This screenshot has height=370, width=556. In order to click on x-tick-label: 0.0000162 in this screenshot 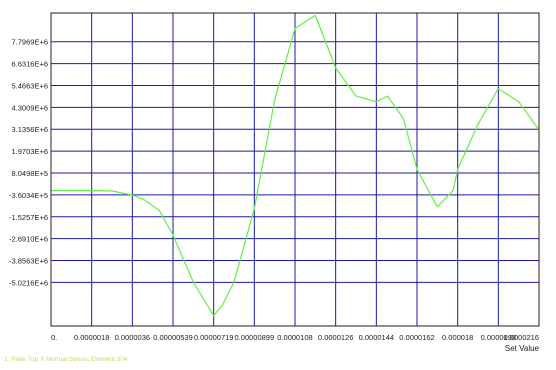, I will do `click(416, 337)`.